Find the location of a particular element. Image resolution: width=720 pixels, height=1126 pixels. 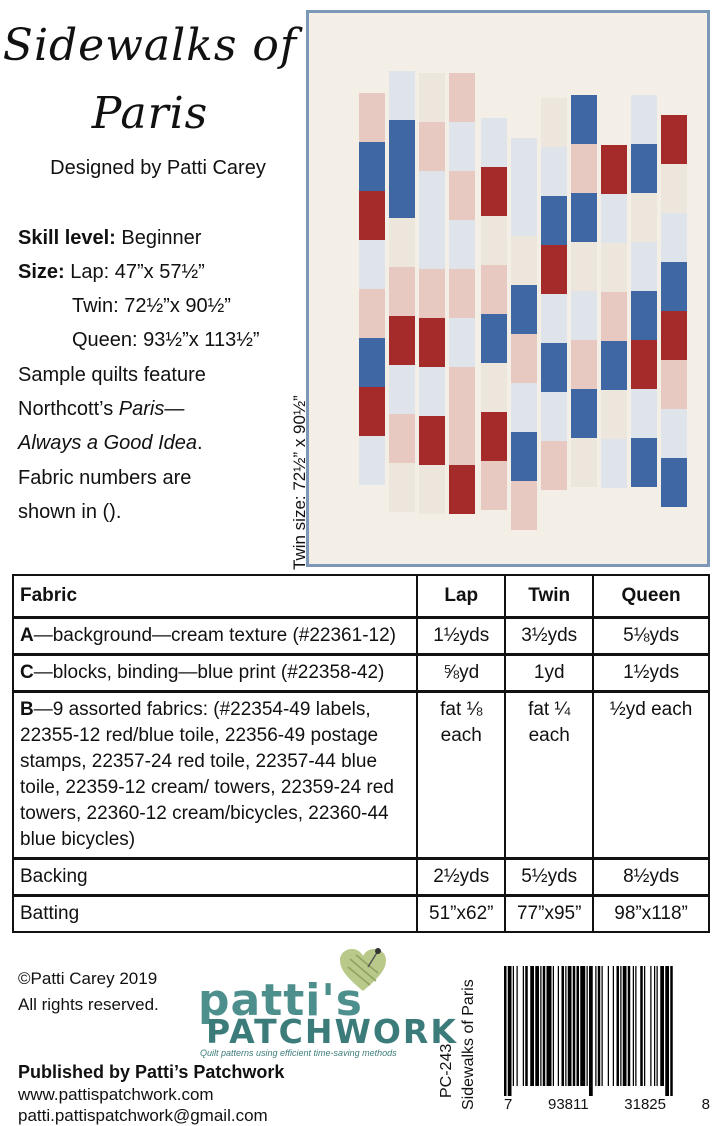

copyright-line-2: All rights reserved. is located at coordinates (88, 1004).